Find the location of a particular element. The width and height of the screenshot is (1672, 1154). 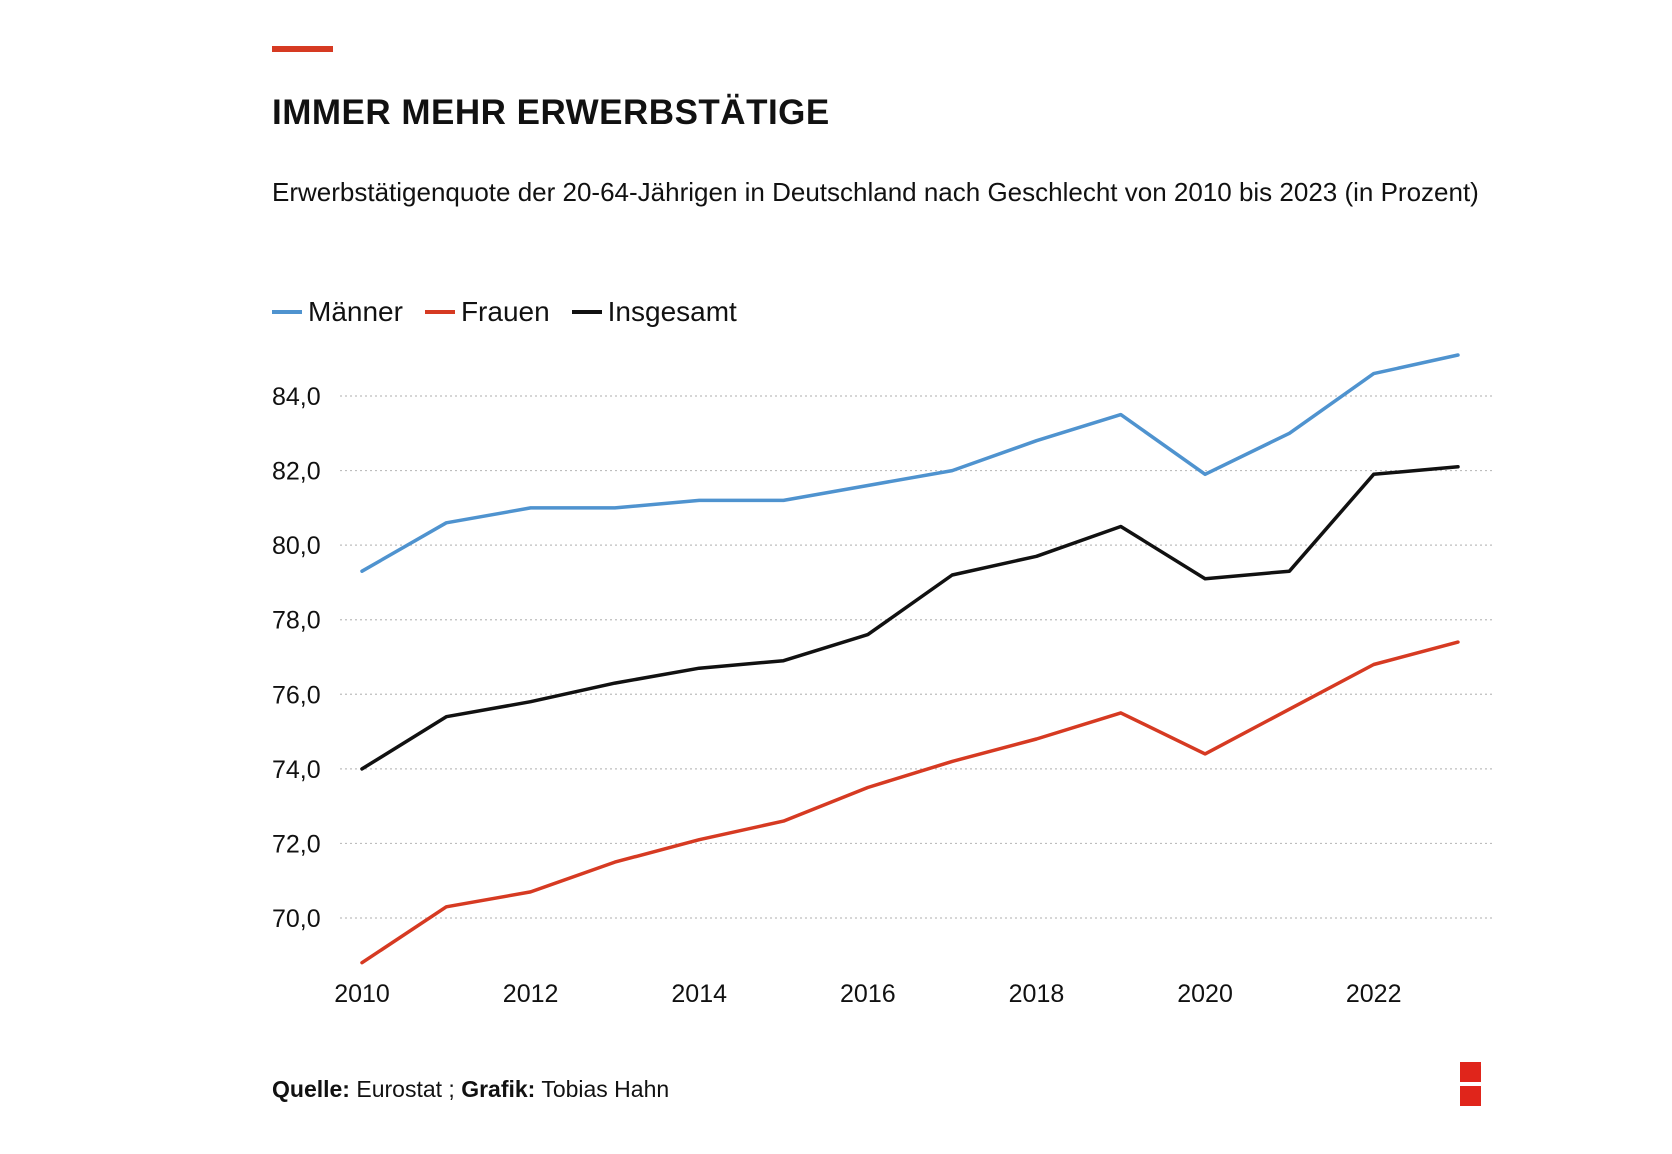

x-tick-label: 2014 is located at coordinates (699, 994).